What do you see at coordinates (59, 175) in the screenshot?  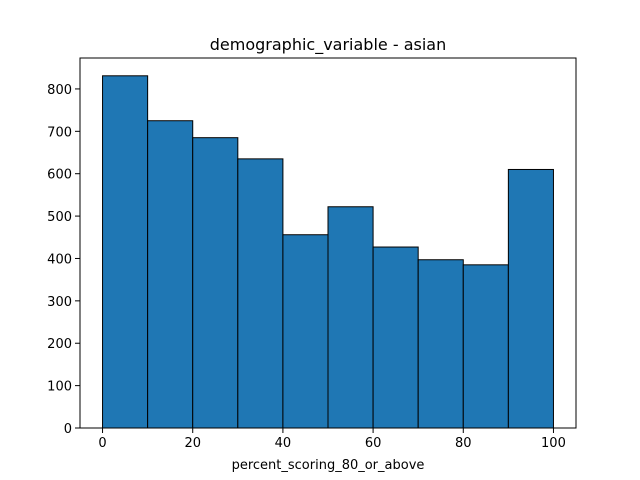 I see `y-tick-label: 600` at bounding box center [59, 175].